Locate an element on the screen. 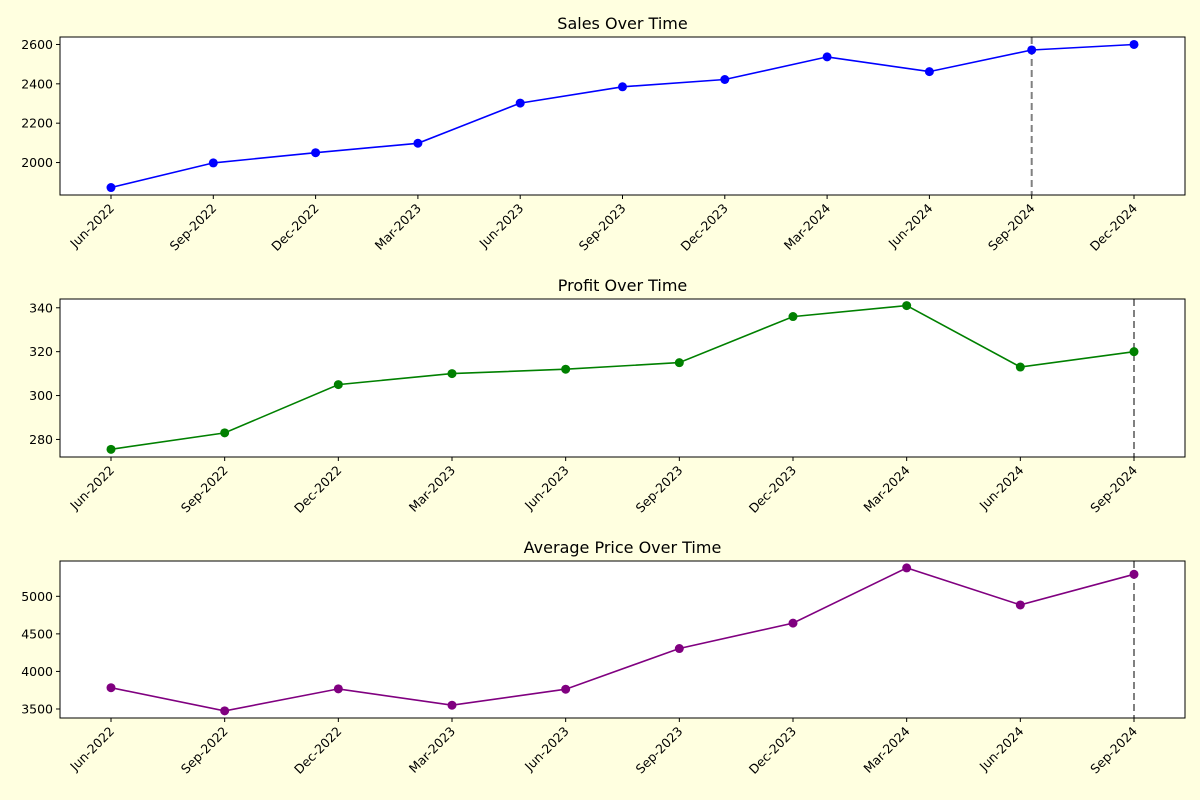 This screenshot has height=800, width=1200. profit-x-tick-label: Mar-2023 is located at coordinates (432, 489).